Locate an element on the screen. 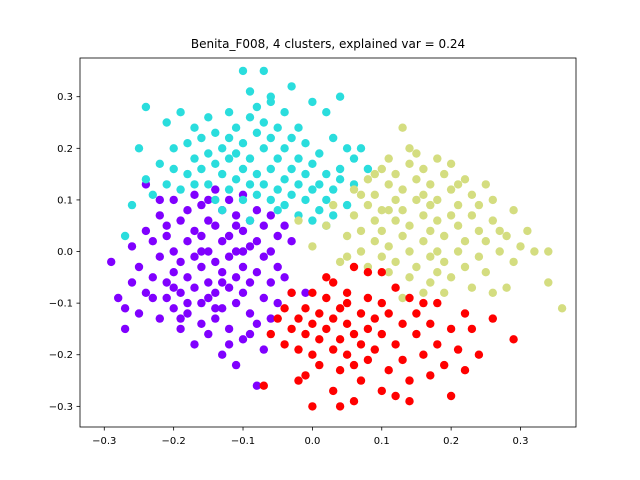  y-tick-label: −0.1 is located at coordinates (61, 304).